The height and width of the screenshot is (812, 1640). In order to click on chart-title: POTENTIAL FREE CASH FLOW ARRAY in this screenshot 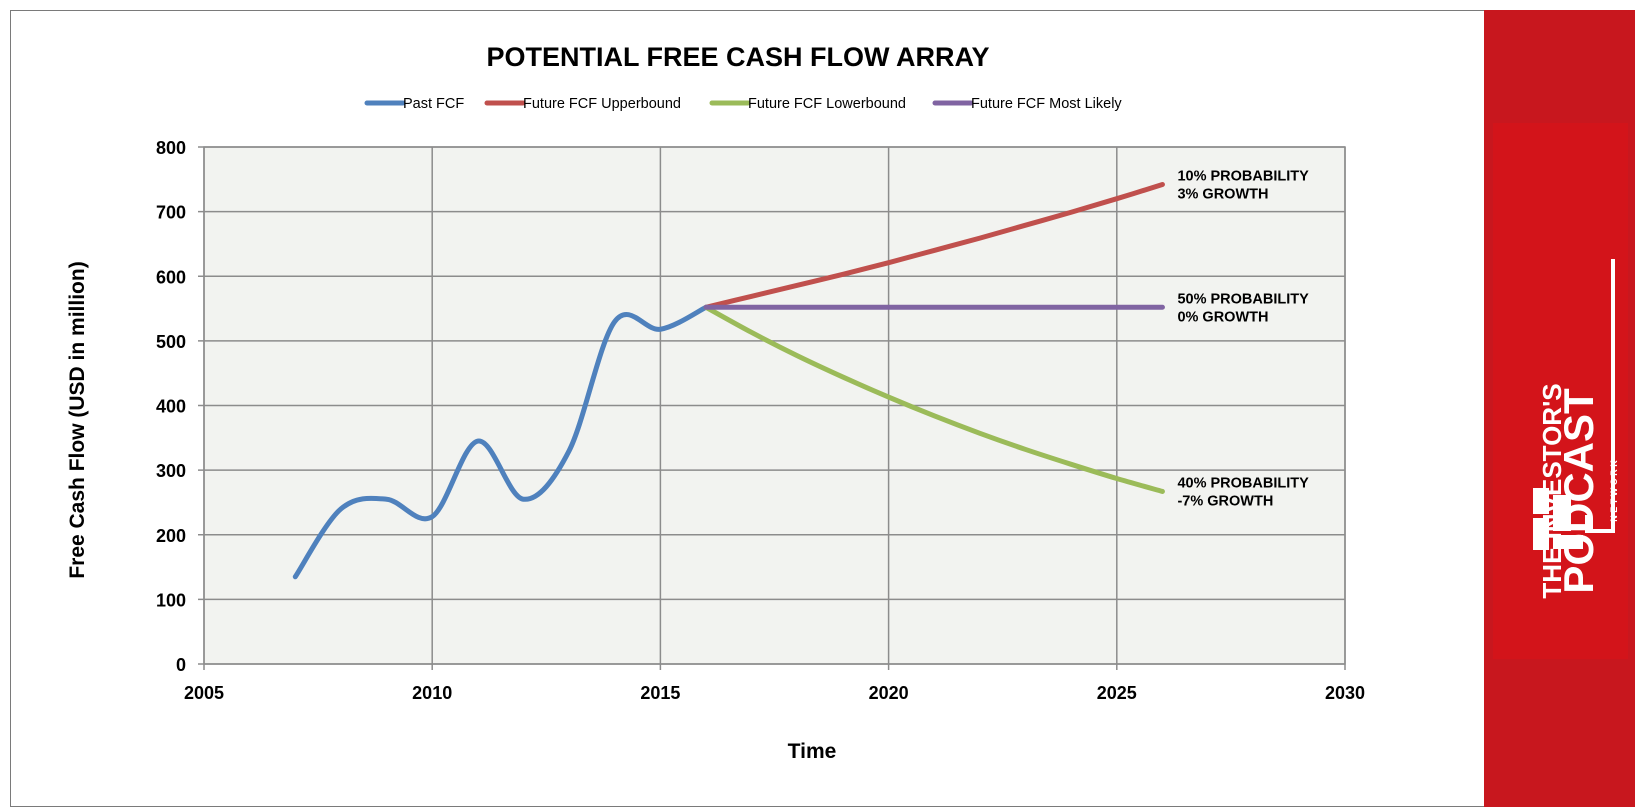, I will do `click(737, 57)`.